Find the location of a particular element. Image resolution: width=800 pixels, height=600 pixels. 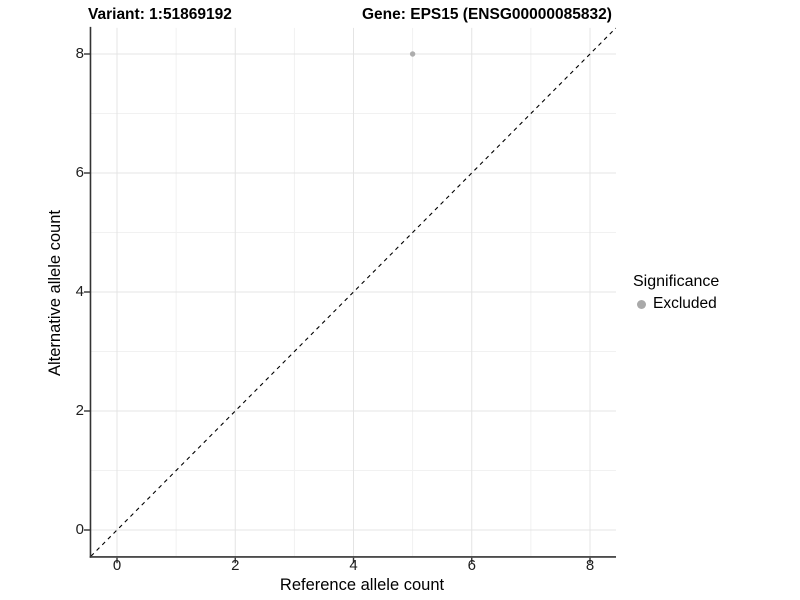

y-tick-label: 2 is located at coordinates (79, 410).